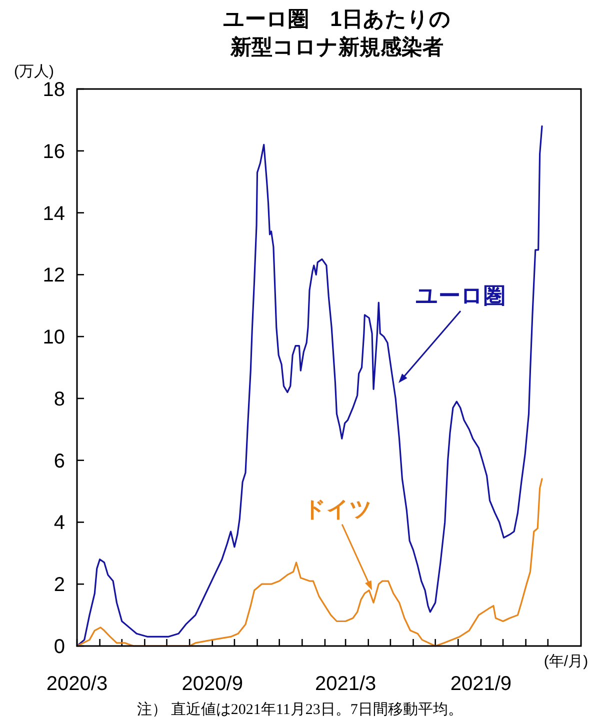  I want to click on annotation: ドイツ, so click(338, 509).